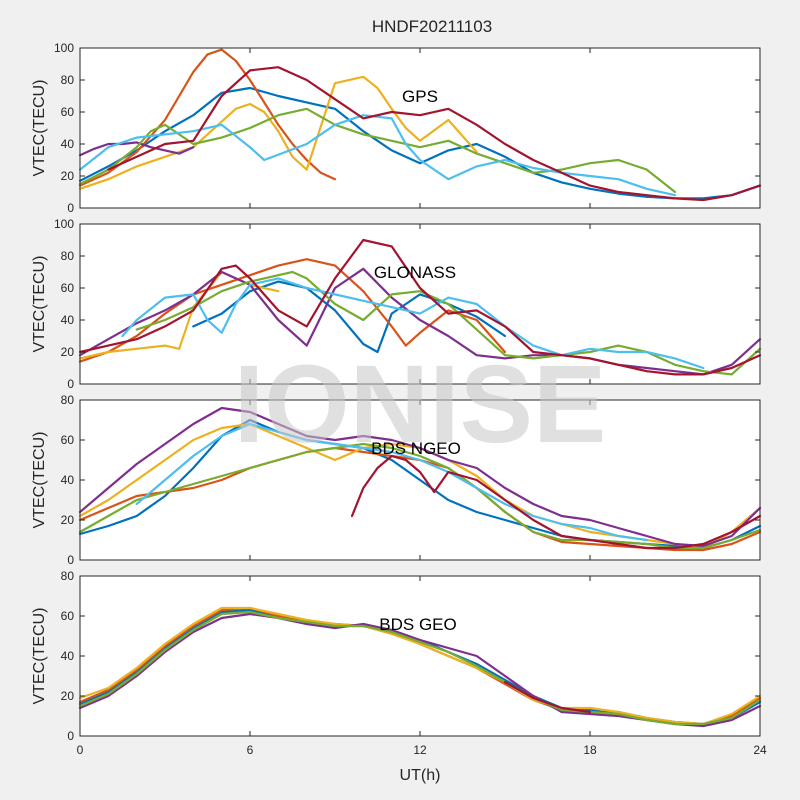  Describe the element at coordinates (420, 750) in the screenshot. I see `x-tick-label: 12` at that location.